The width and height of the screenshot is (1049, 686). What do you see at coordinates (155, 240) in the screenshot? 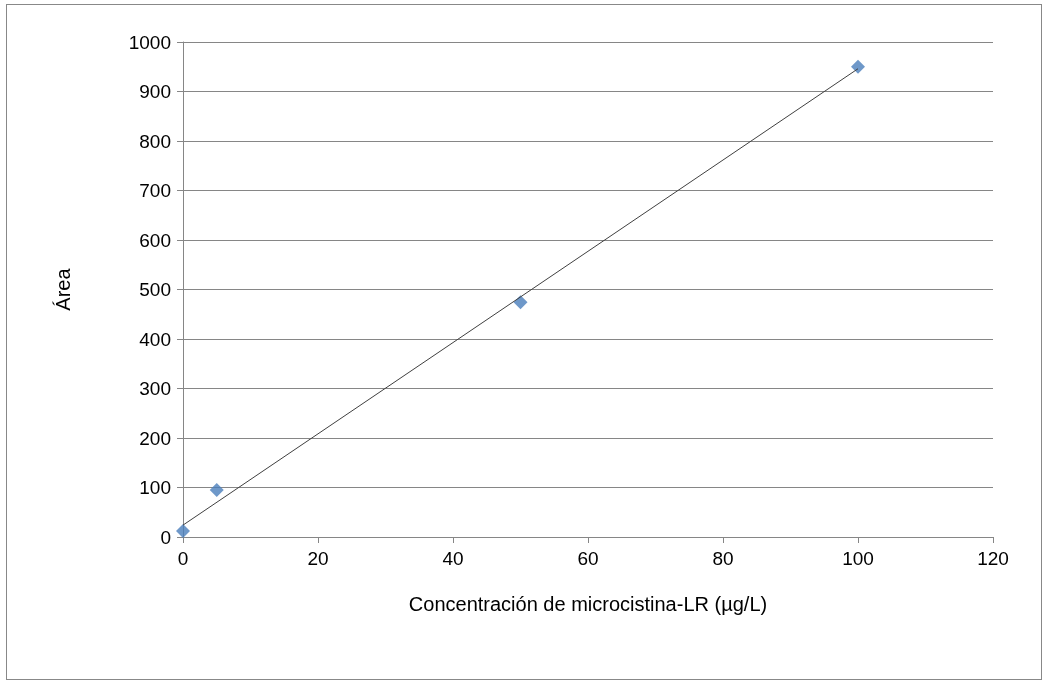
I see `y-tick-label: 600` at bounding box center [155, 240].